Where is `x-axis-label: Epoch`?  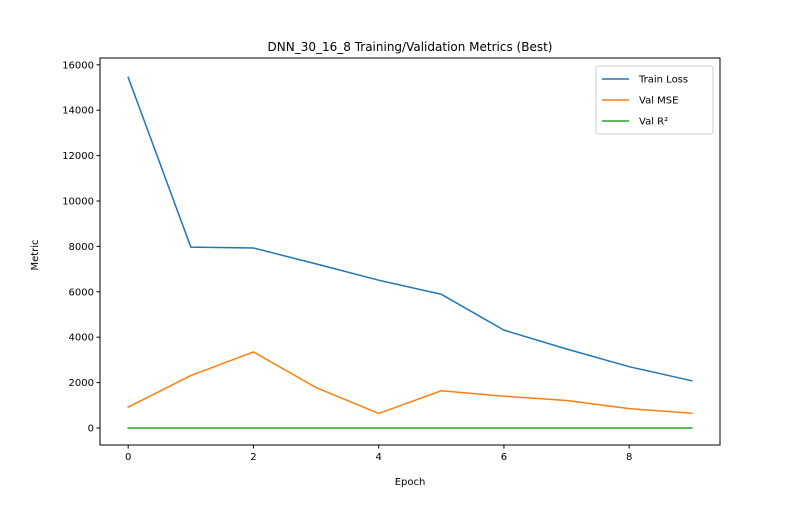
x-axis-label: Epoch is located at coordinates (410, 482).